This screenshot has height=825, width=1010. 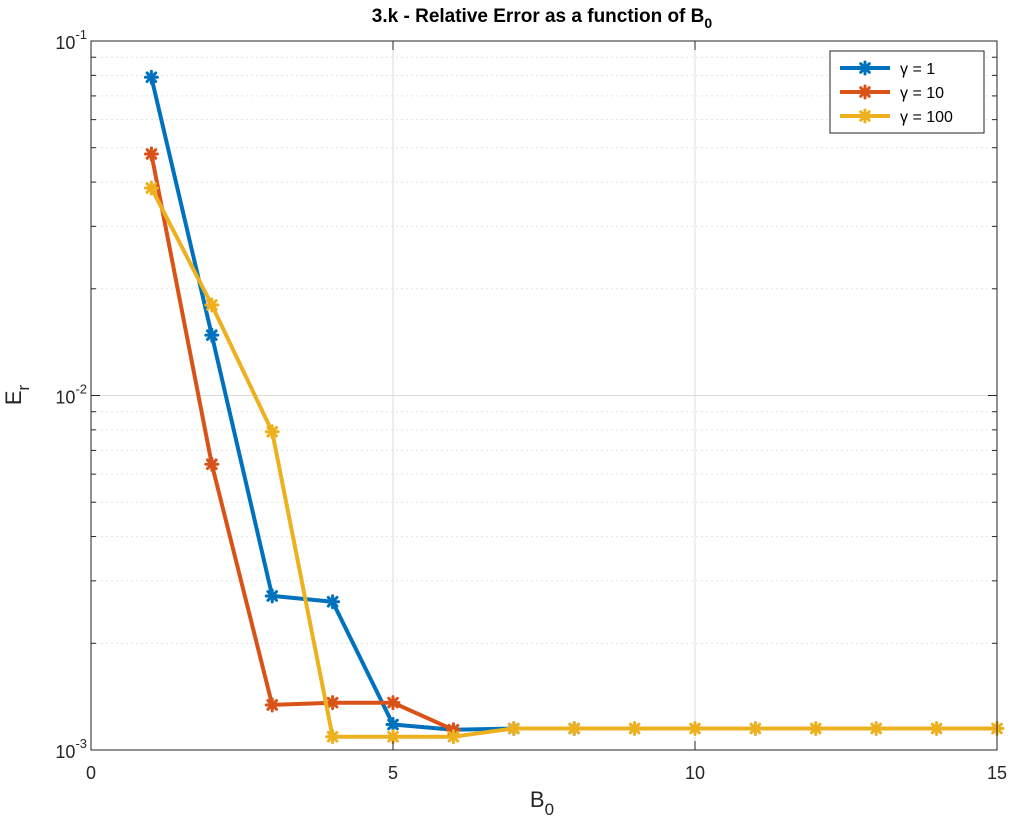 What do you see at coordinates (695, 773) in the screenshot?
I see `x-tick-label: 10` at bounding box center [695, 773].